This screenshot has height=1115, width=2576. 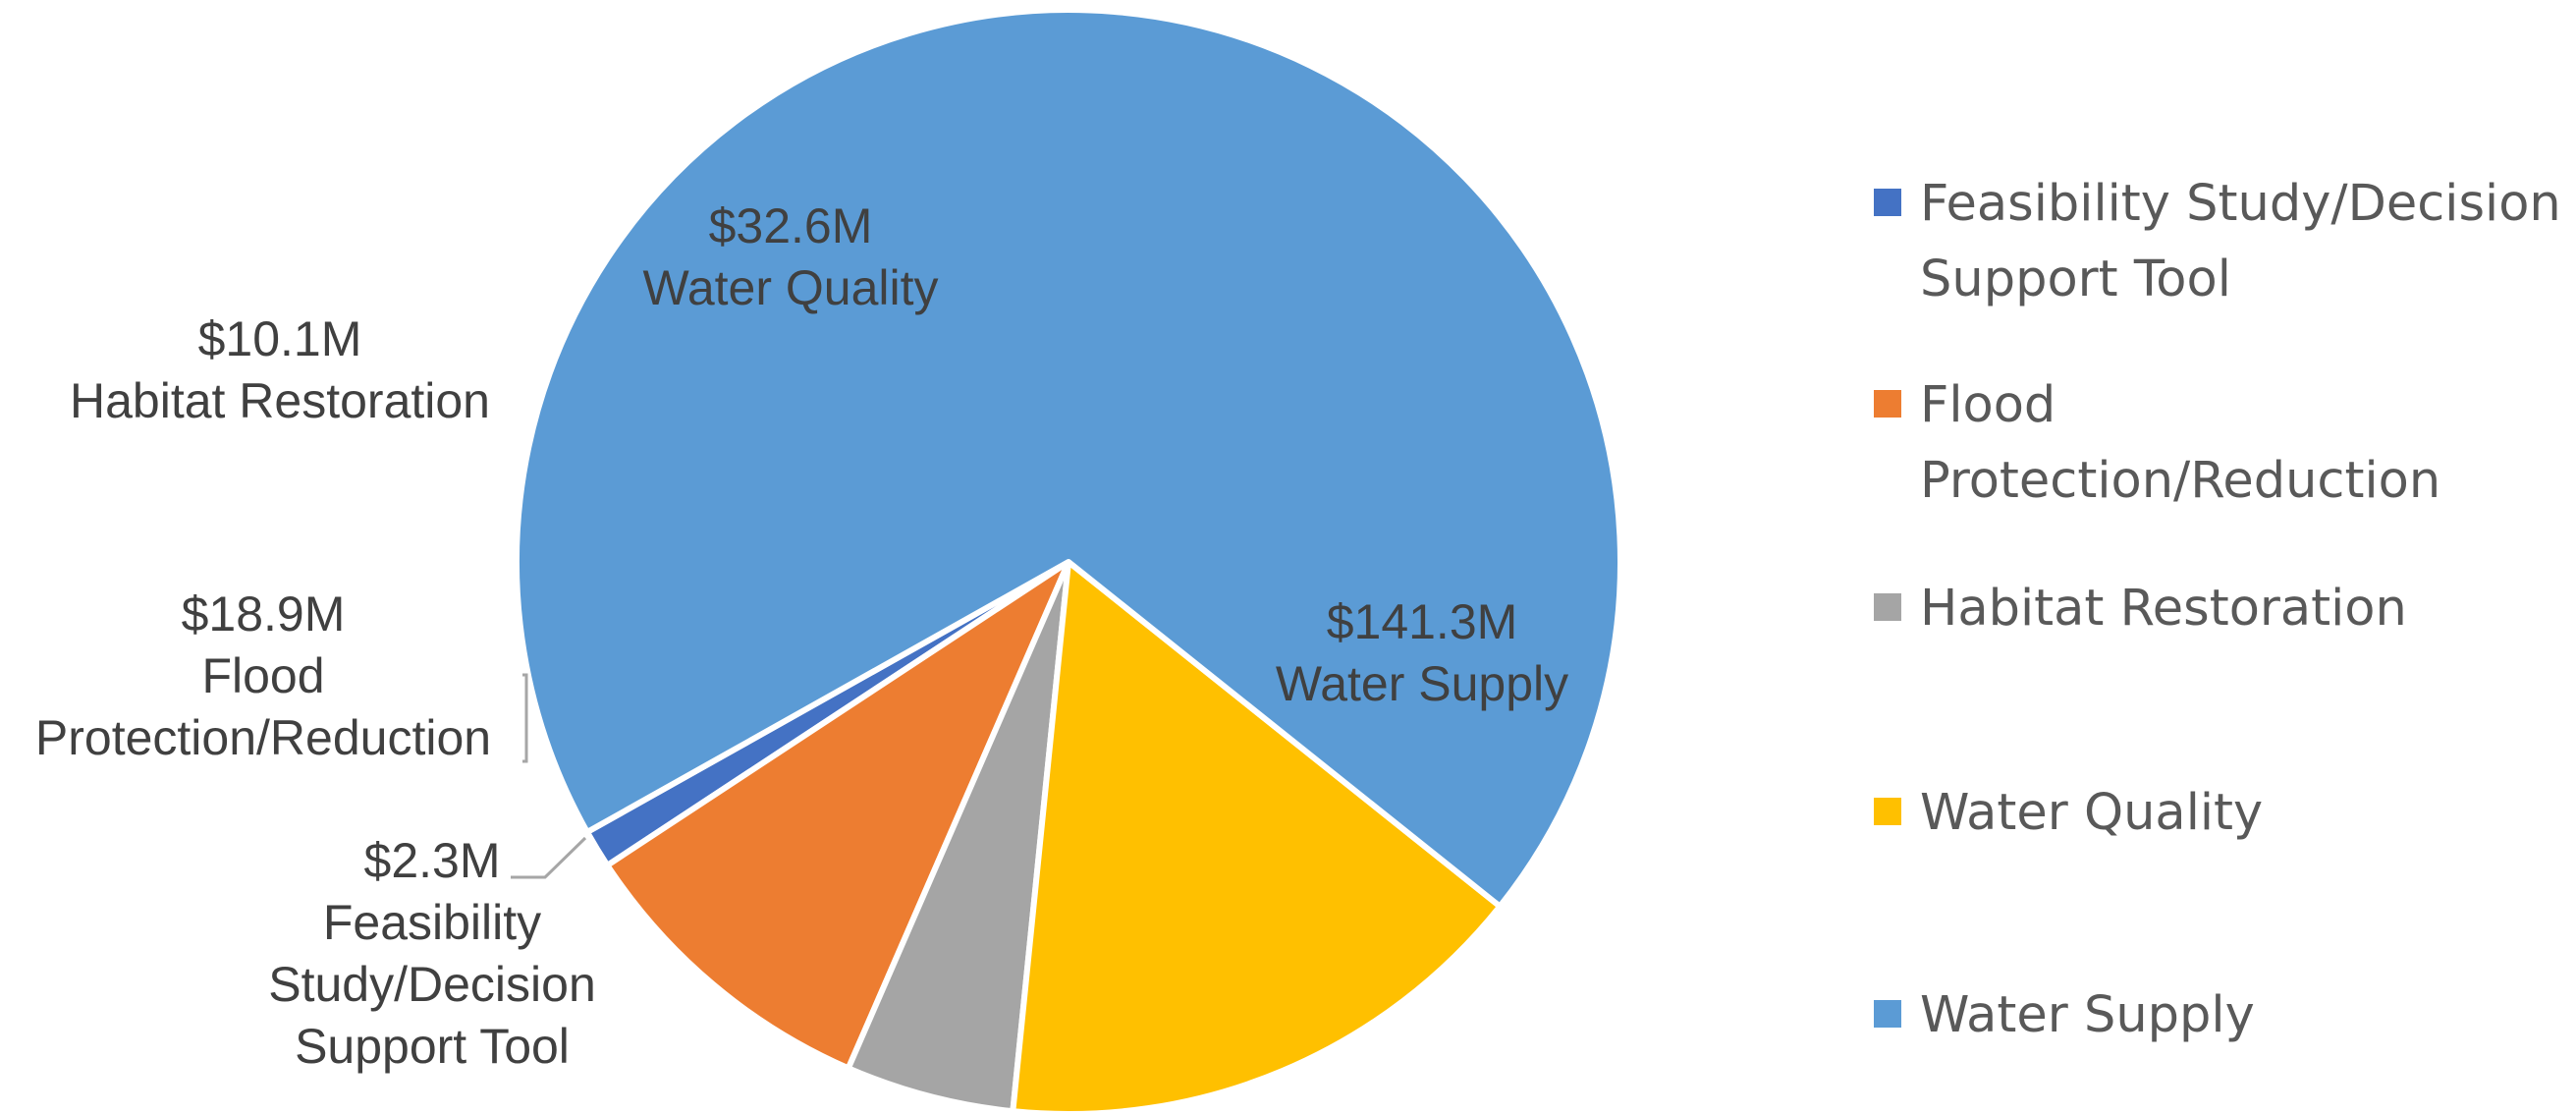 What do you see at coordinates (1257, 837) in the screenshot?
I see `pie-slice-water-quality` at bounding box center [1257, 837].